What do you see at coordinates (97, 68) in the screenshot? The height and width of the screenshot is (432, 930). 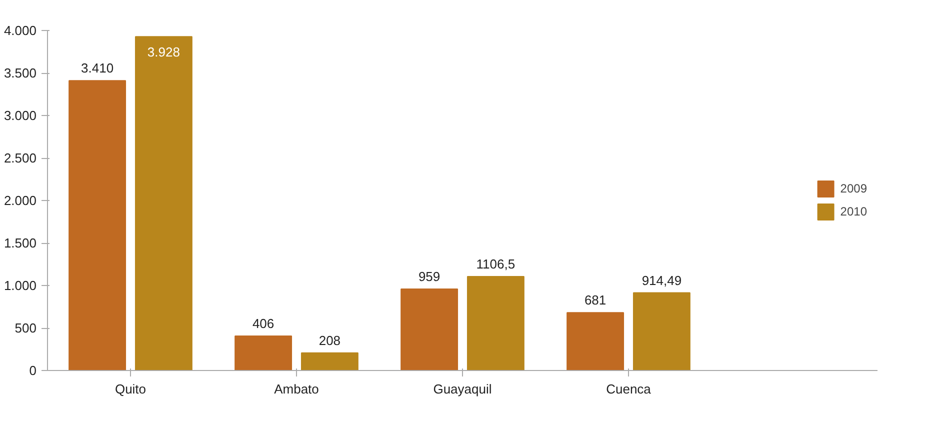 I see `data-label: 3.410` at bounding box center [97, 68].